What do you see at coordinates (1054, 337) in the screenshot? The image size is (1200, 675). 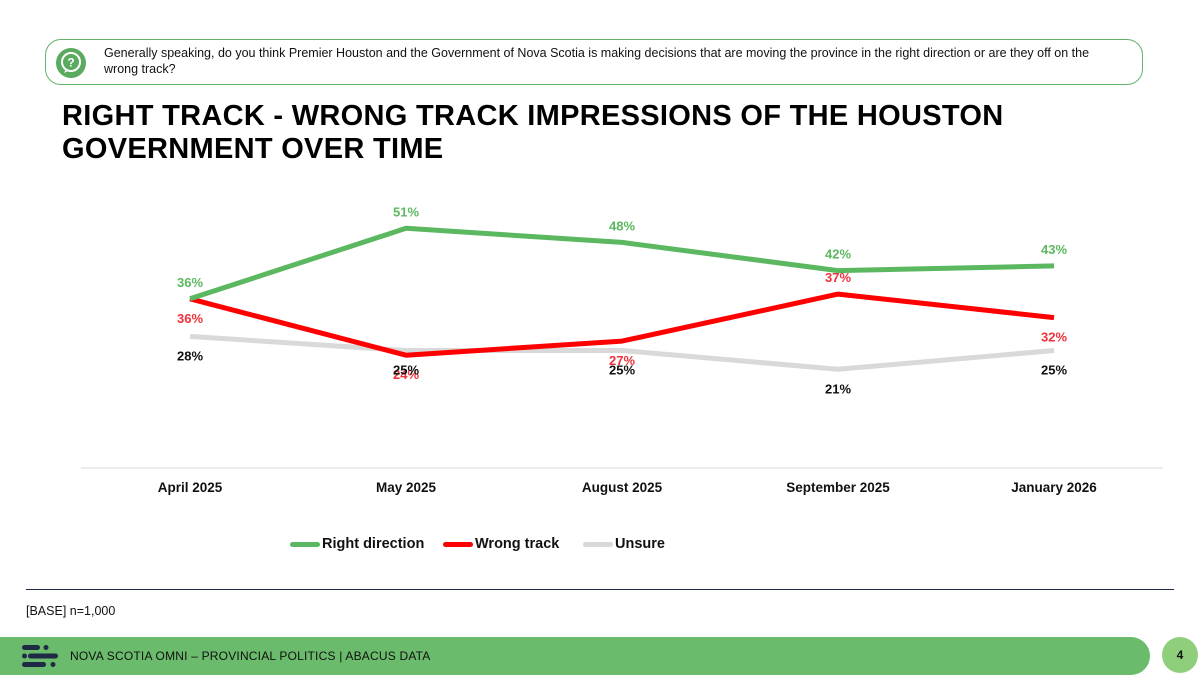 I see `data-label: 32%` at bounding box center [1054, 337].